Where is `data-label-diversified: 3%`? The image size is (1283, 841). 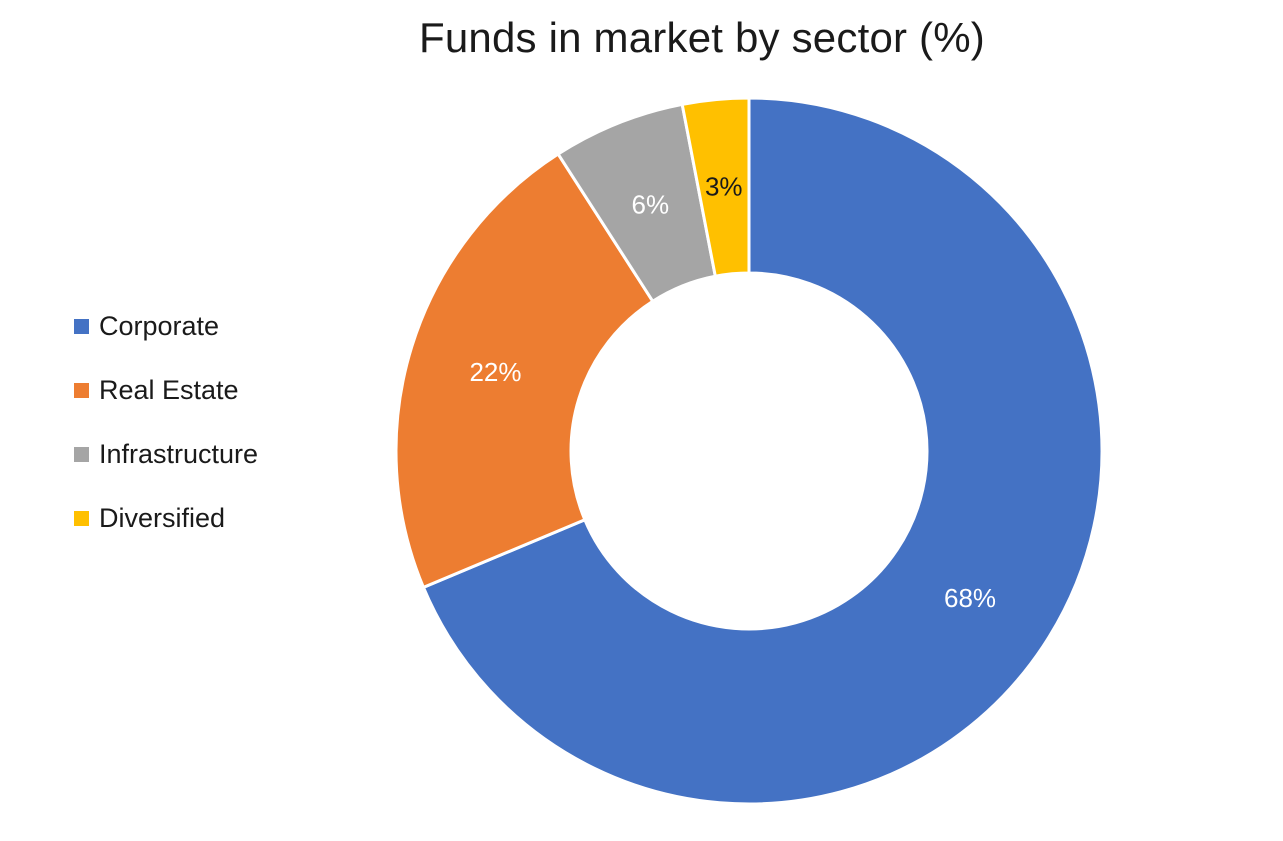 data-label-diversified: 3% is located at coordinates (724, 187).